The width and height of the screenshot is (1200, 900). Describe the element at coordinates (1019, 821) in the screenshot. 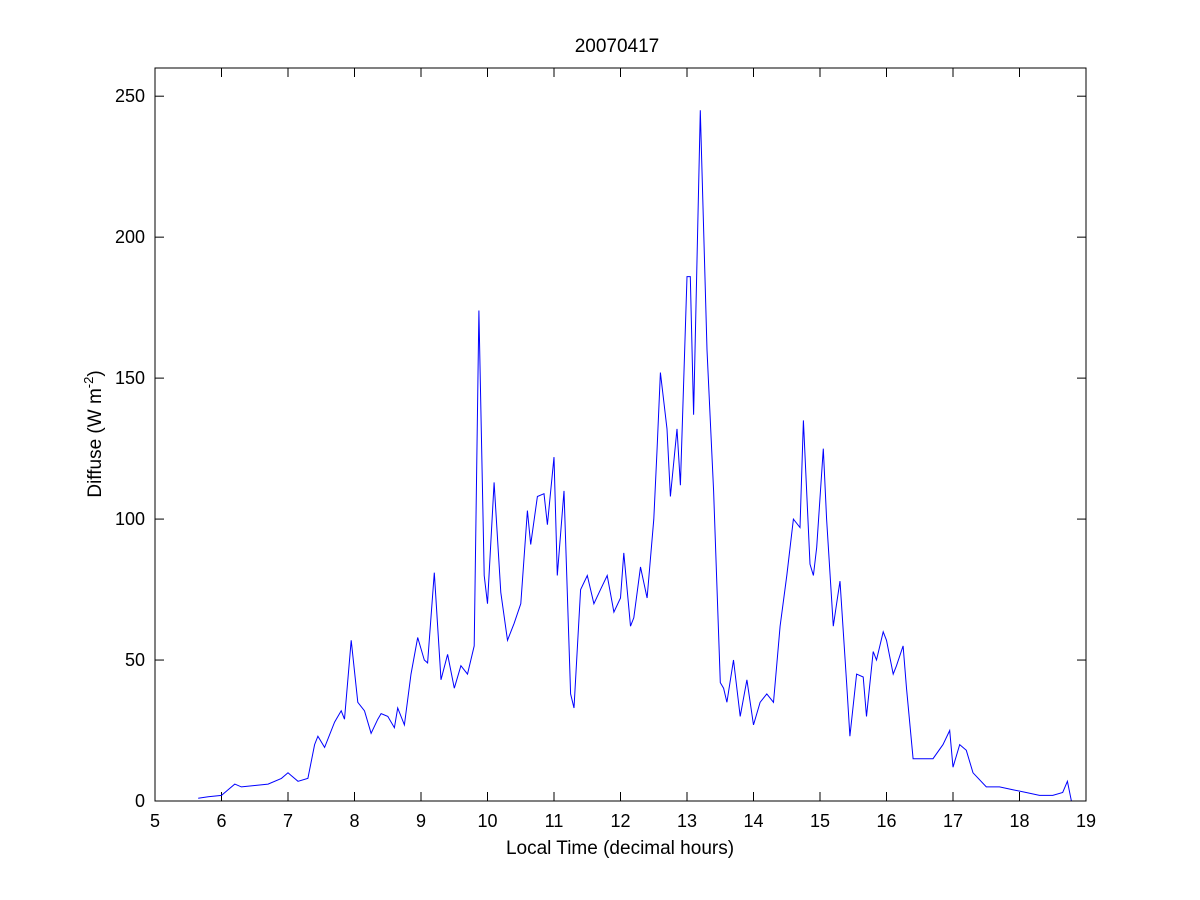

I see `x-tick-label: 18` at that location.